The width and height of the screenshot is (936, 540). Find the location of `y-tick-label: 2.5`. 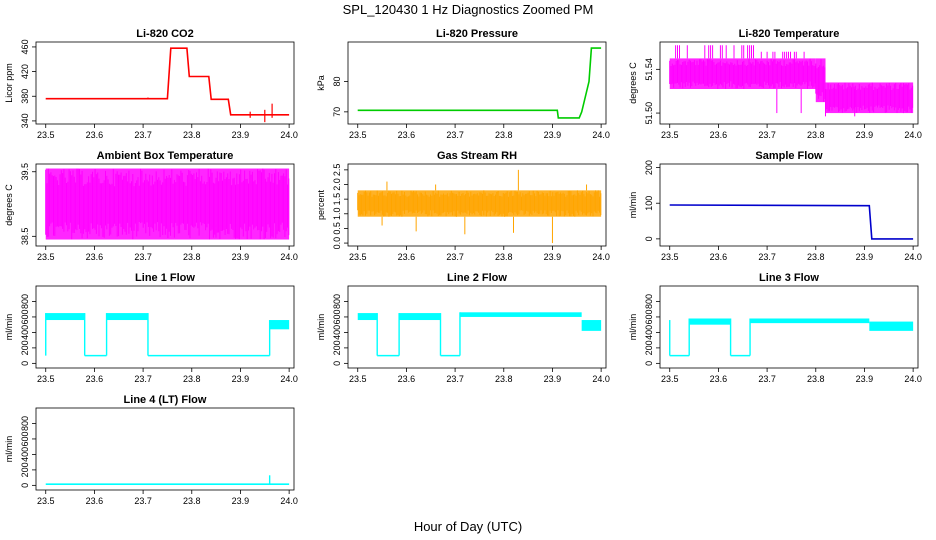

y-tick-label: 2.5 is located at coordinates (337, 170).